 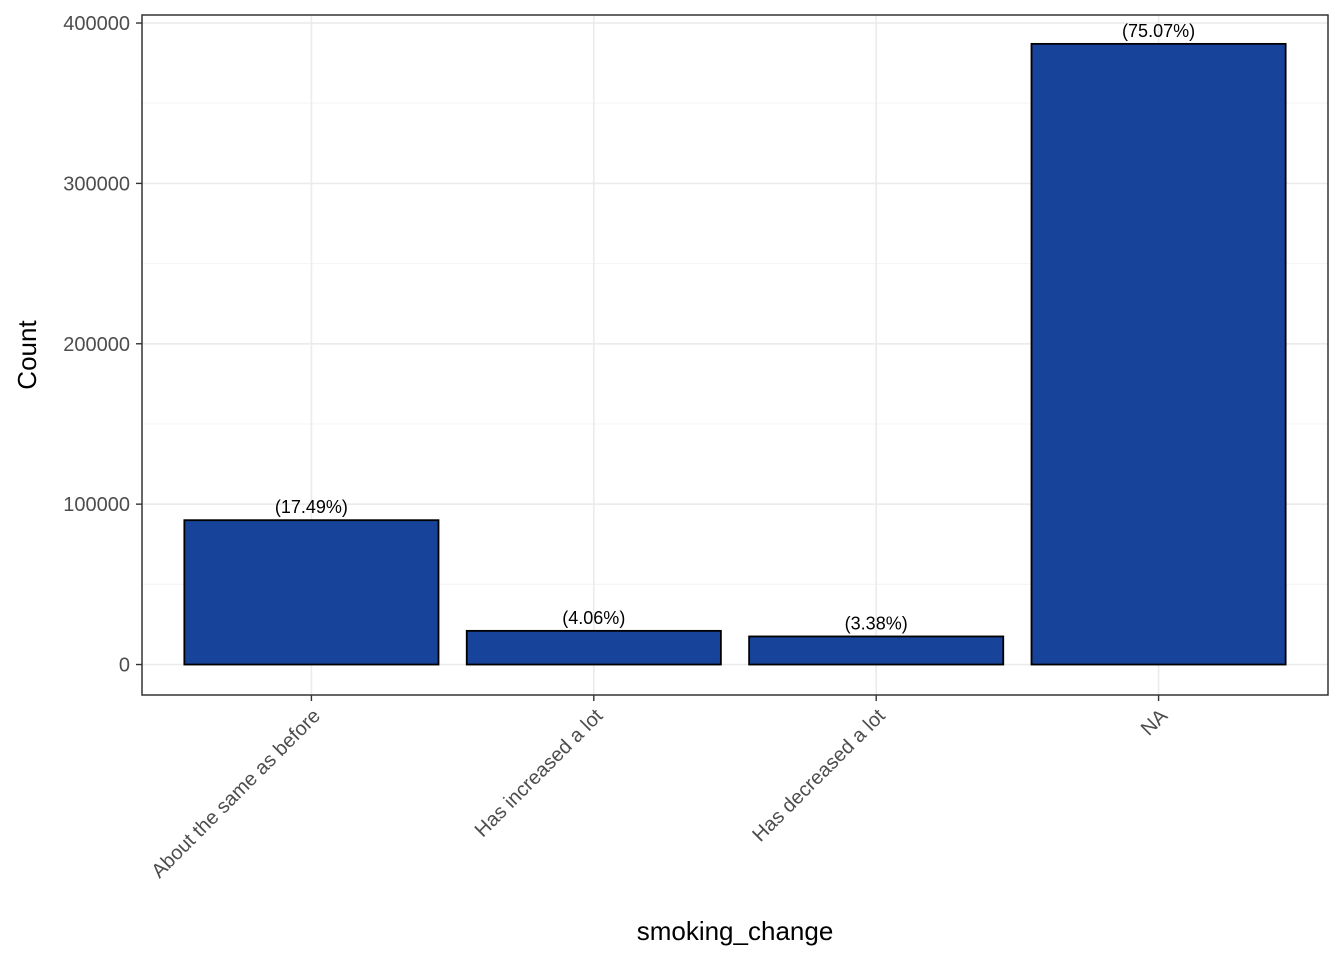 What do you see at coordinates (539, 773) in the screenshot?
I see `x-tick-label: Has increased a lot` at bounding box center [539, 773].